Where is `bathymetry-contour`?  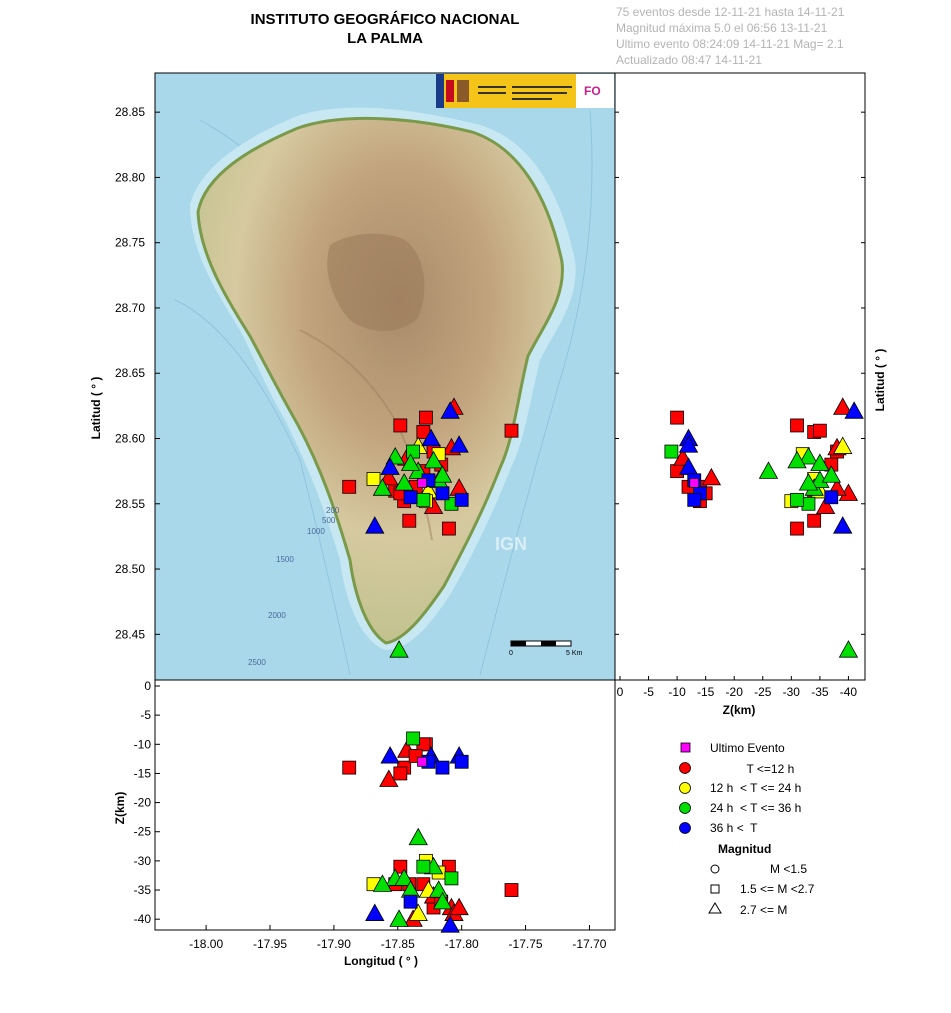
bathymetry-contour is located at coordinates (262, 487).